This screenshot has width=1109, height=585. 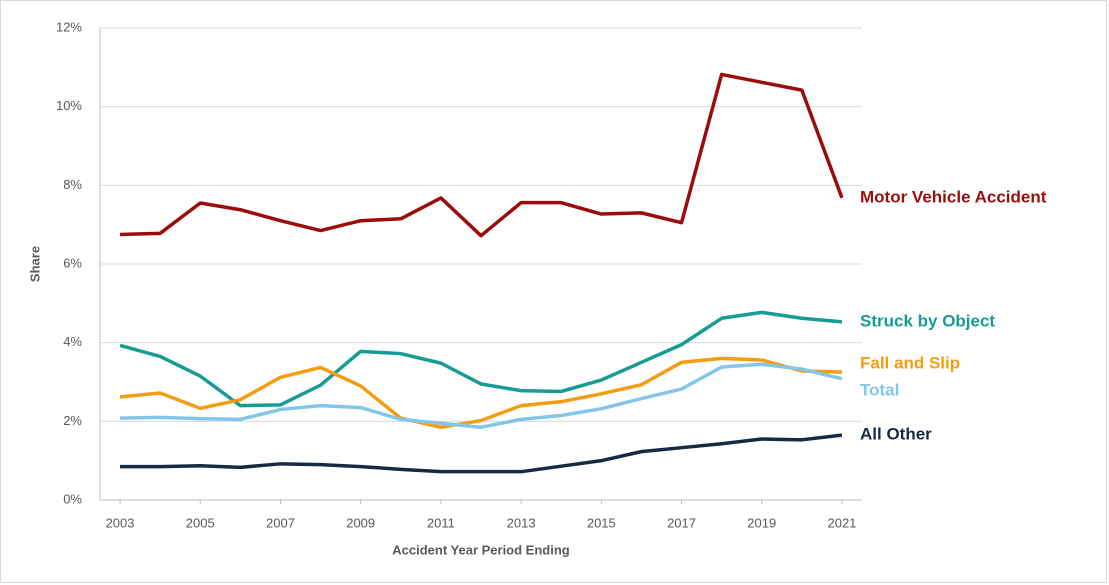 What do you see at coordinates (120, 522) in the screenshot?
I see `x-tick-label: 2003` at bounding box center [120, 522].